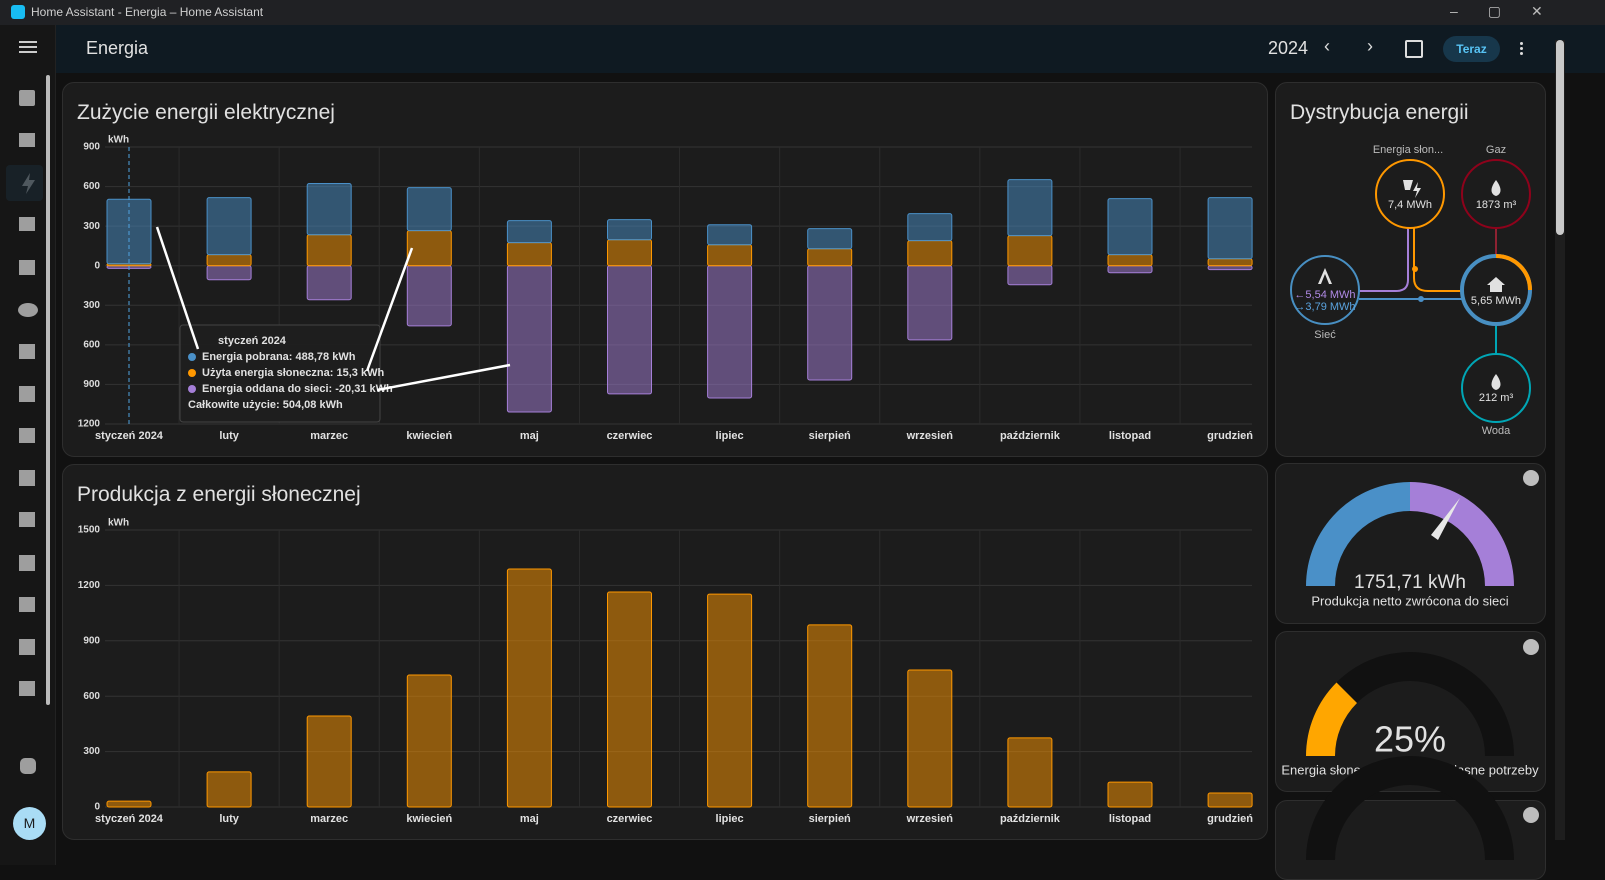  What do you see at coordinates (279, 357) in the screenshot?
I see `tooltip-item: Energia pobrana: 488,78 kWh` at bounding box center [279, 357].